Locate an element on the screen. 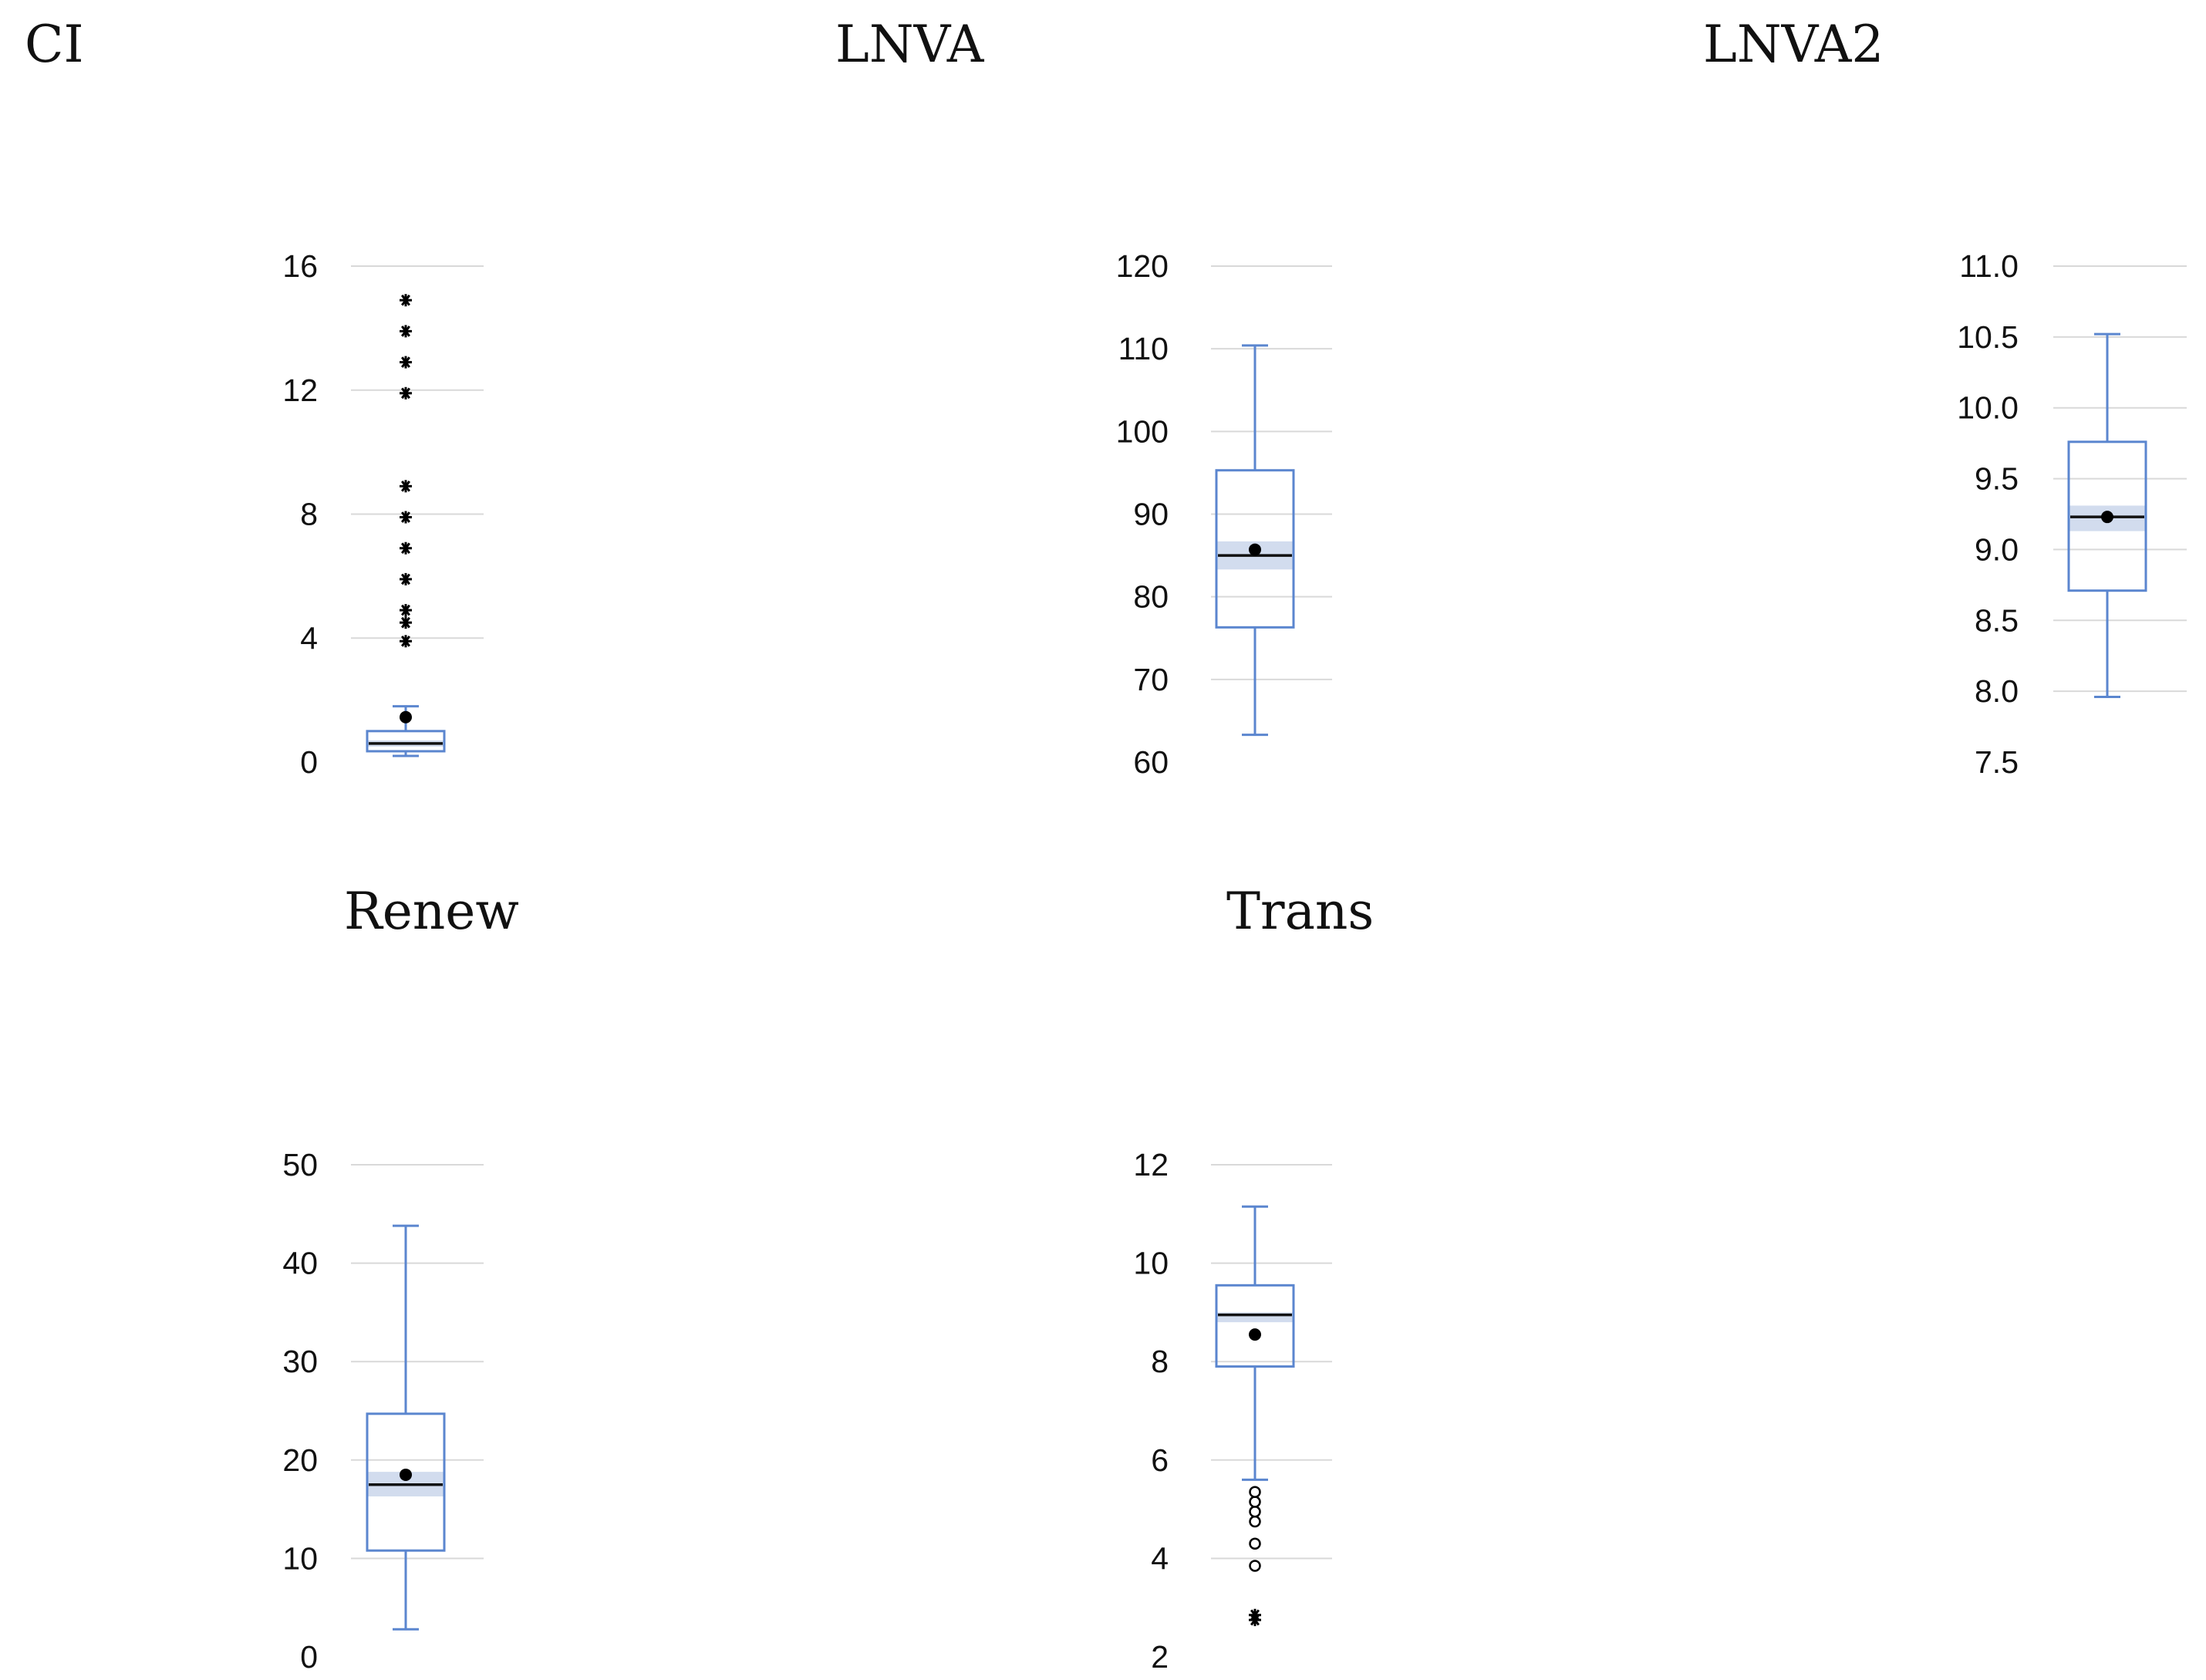  panel-renew: Renew 0 10 20 30 40 50 is located at coordinates (400, 1278).